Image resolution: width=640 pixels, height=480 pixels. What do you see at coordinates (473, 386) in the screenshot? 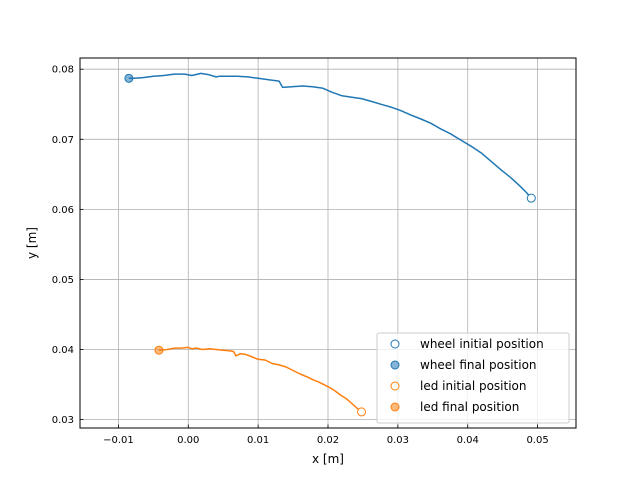
I see `legend-label-led-initial: led initial position` at bounding box center [473, 386].